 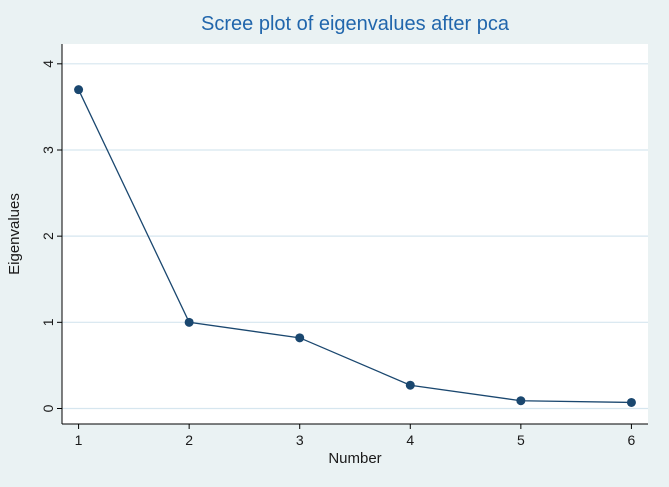 What do you see at coordinates (48, 408) in the screenshot?
I see `y-tick-label: 0` at bounding box center [48, 408].